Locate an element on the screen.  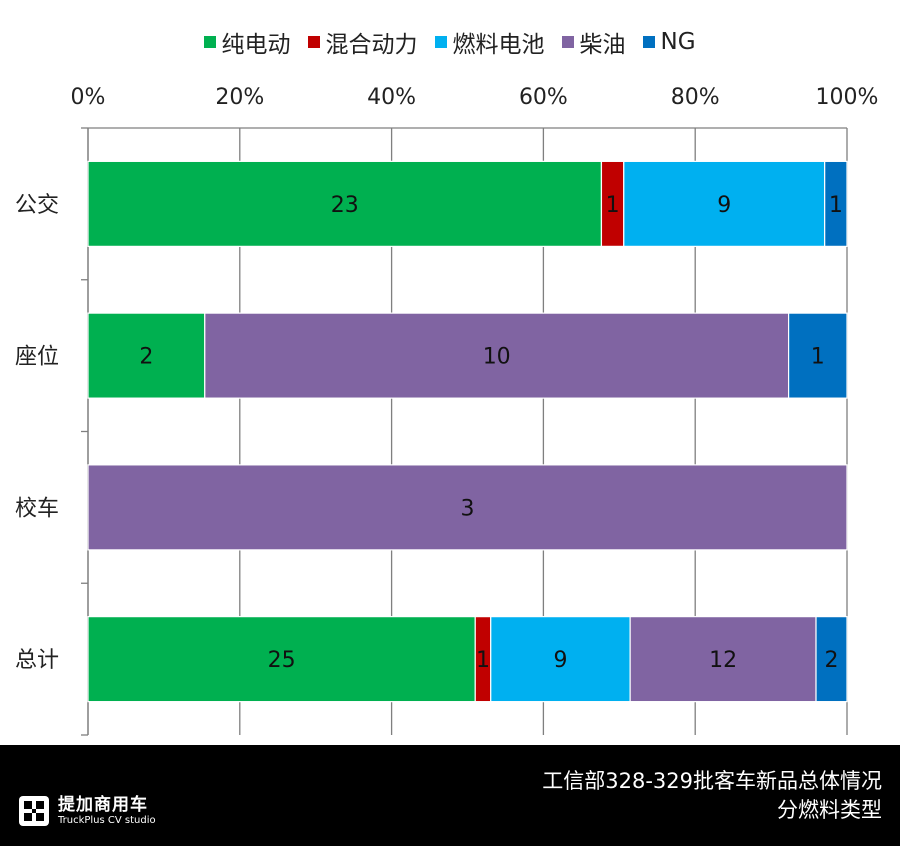
x-tick-label: 0% is located at coordinates (88, 97).